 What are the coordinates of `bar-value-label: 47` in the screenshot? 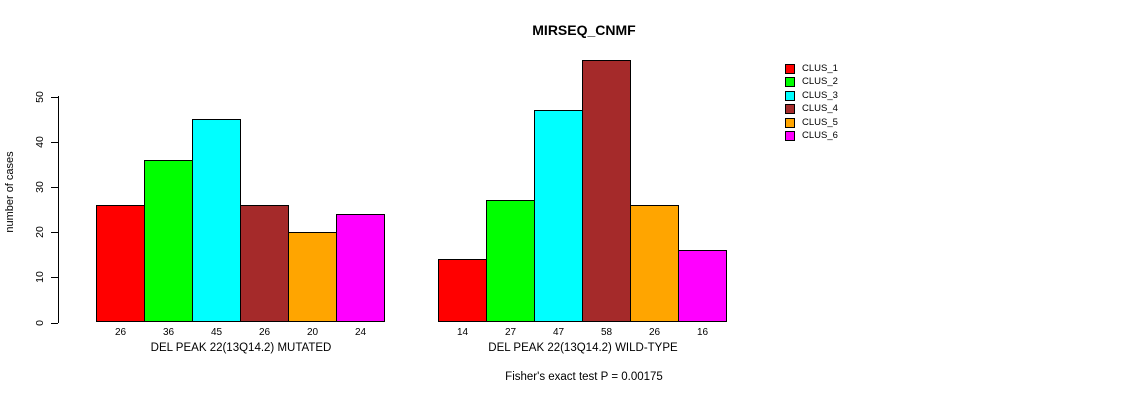 It's located at (558, 332).